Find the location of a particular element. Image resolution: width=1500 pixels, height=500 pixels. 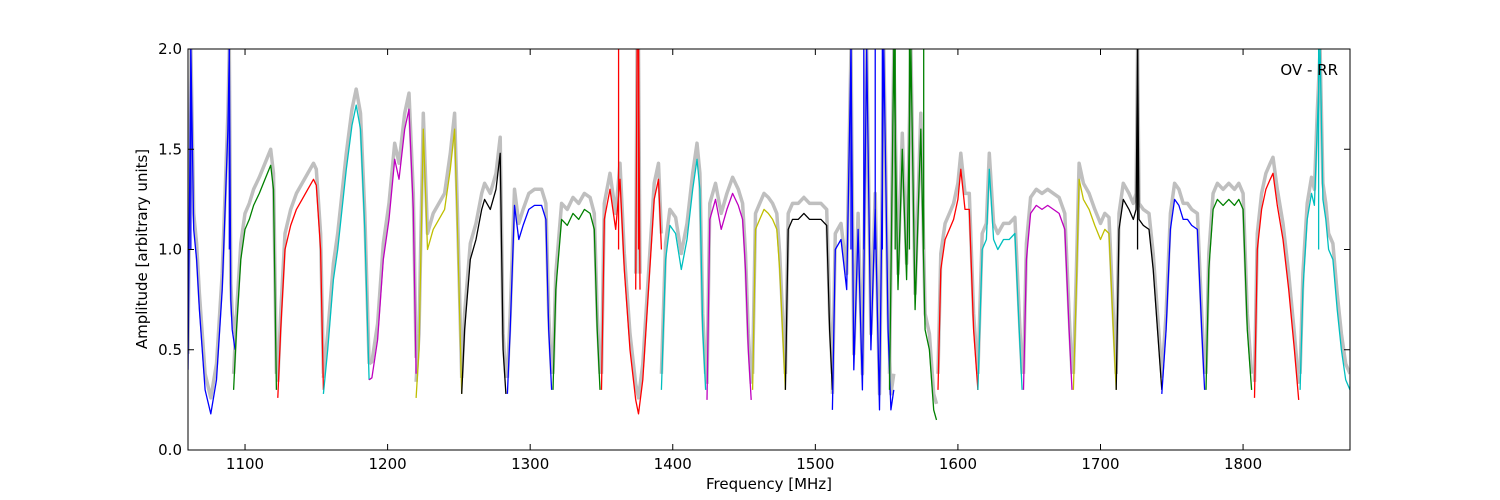

y-tick-label: 0.0 is located at coordinates (170, 450).